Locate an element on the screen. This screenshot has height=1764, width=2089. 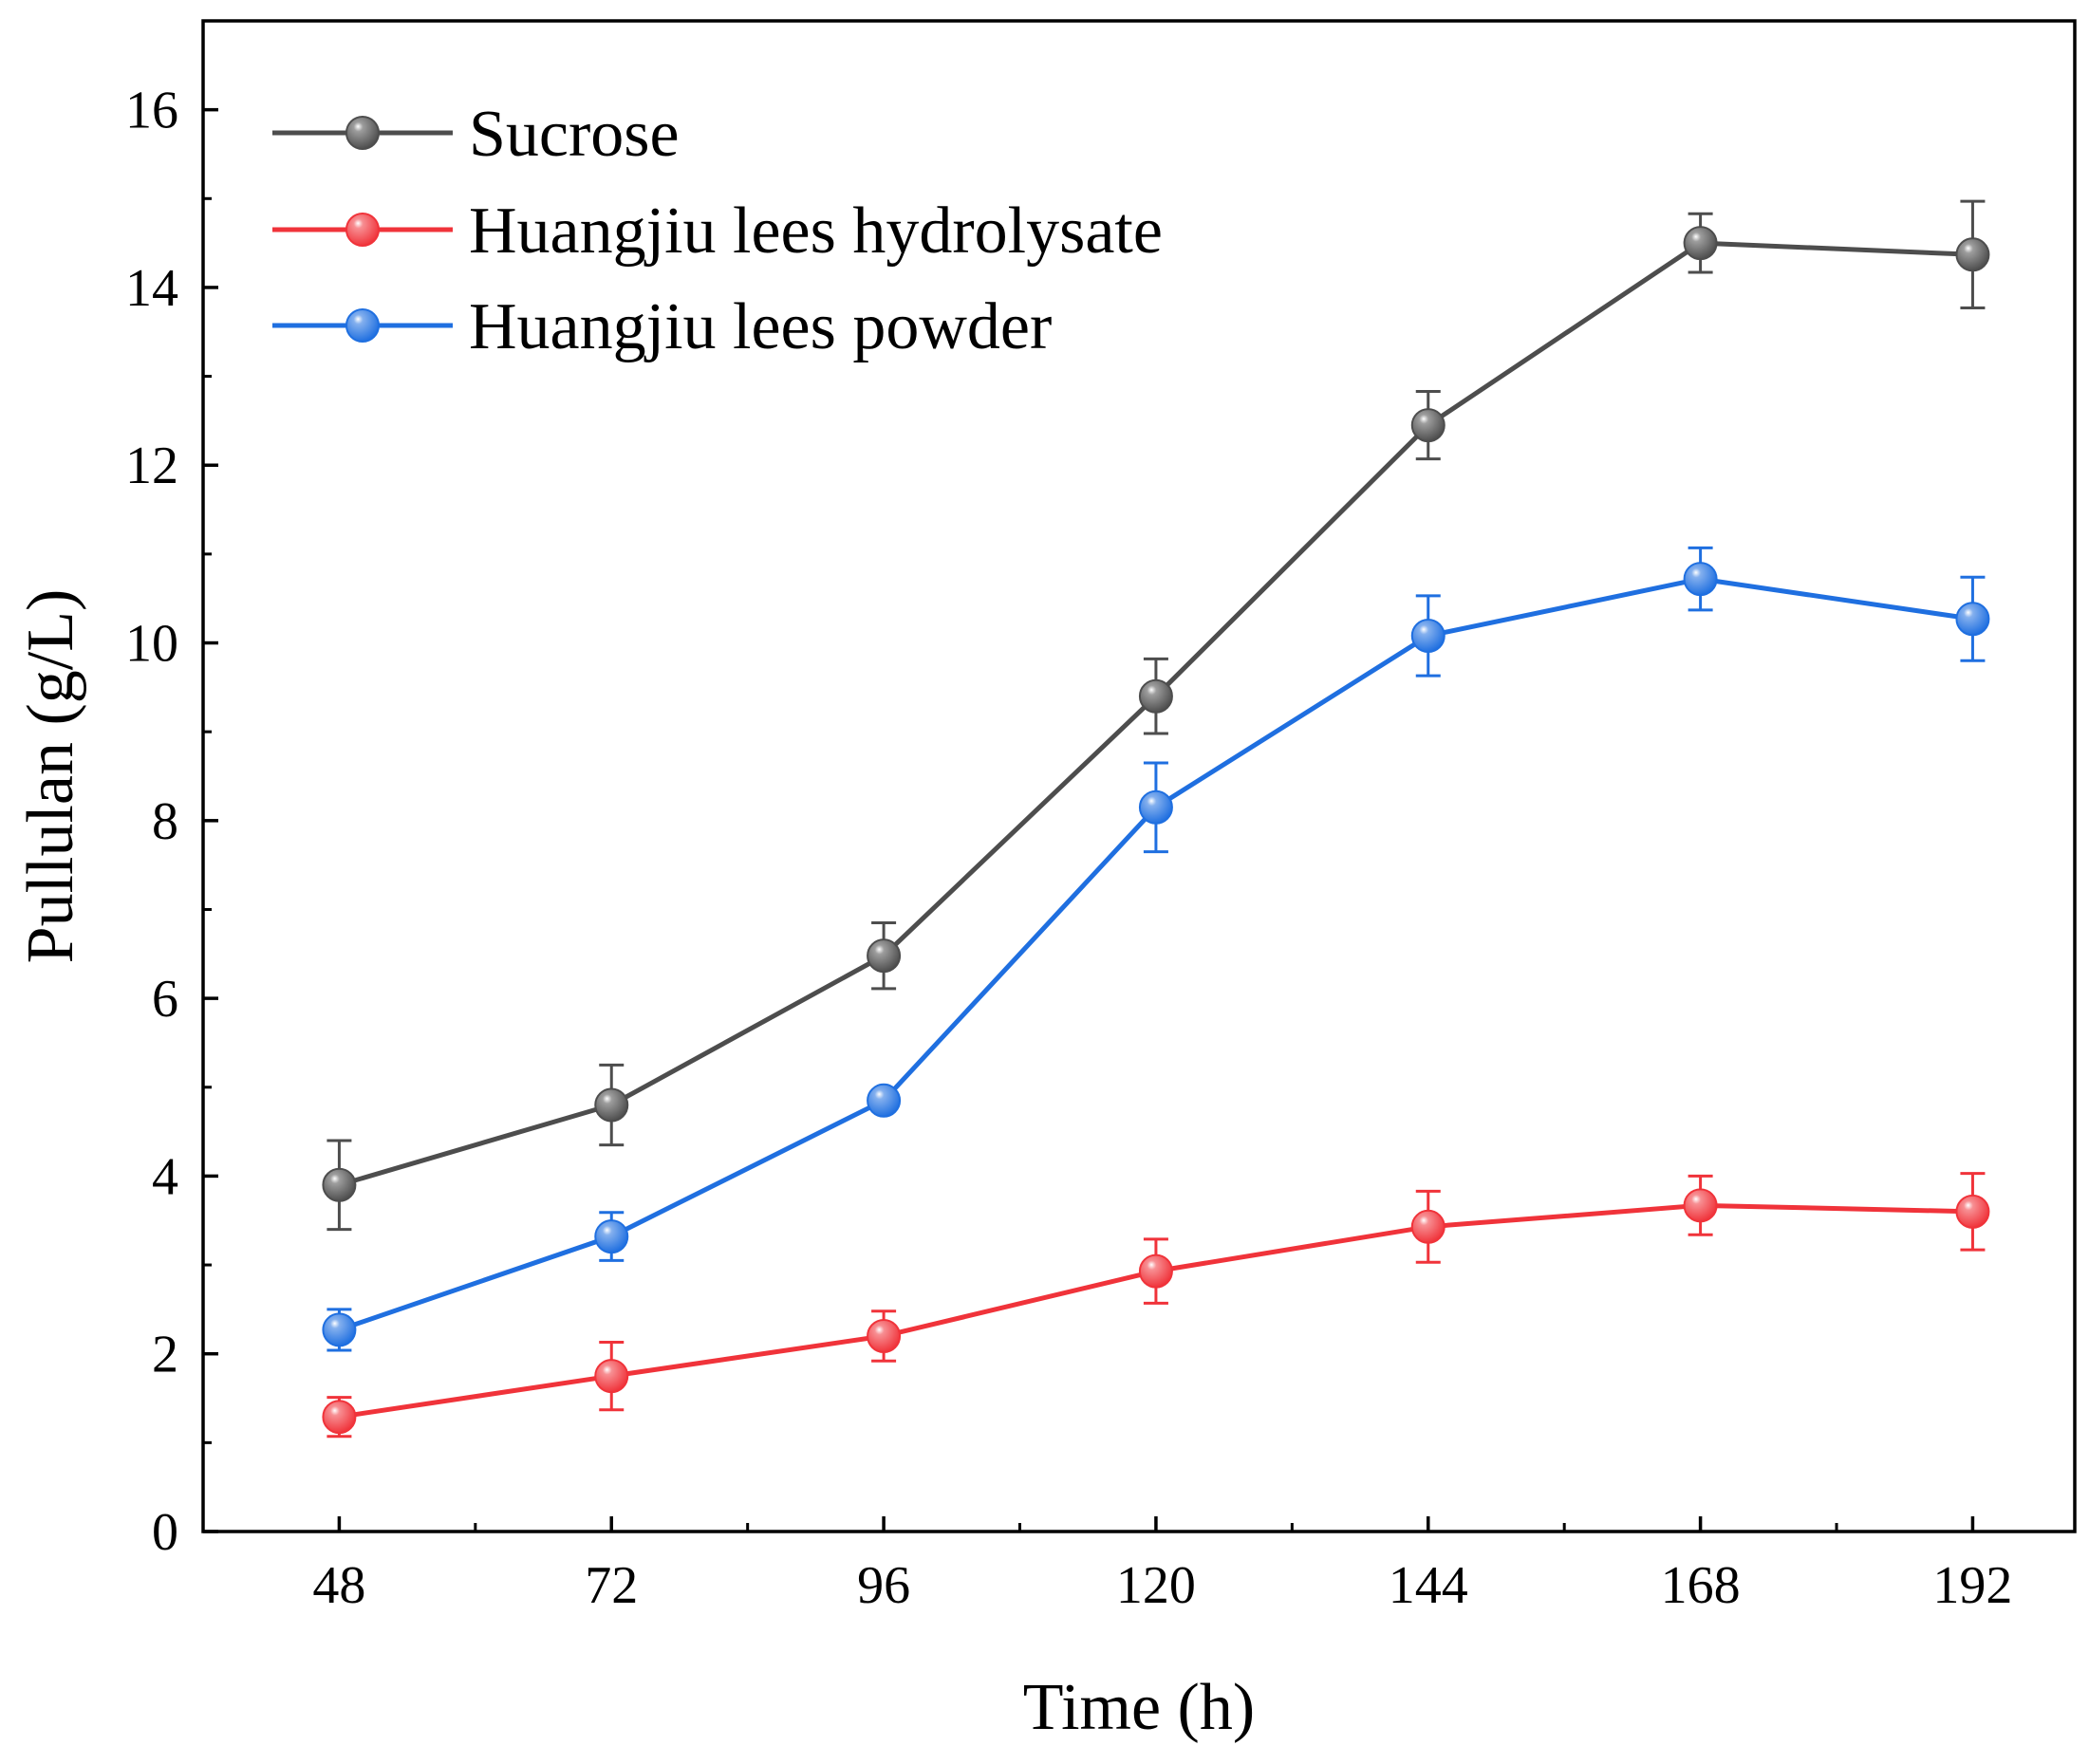
y-tick-label: 16 is located at coordinates (151, 111).